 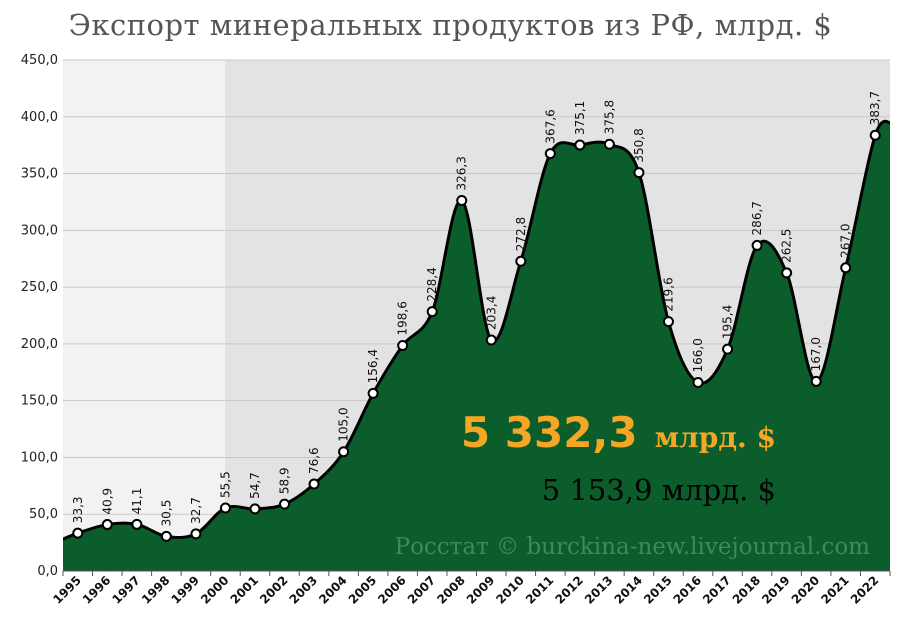 What do you see at coordinates (274, 590) in the screenshot?
I see `x-tick-label: 2002` at bounding box center [274, 590].